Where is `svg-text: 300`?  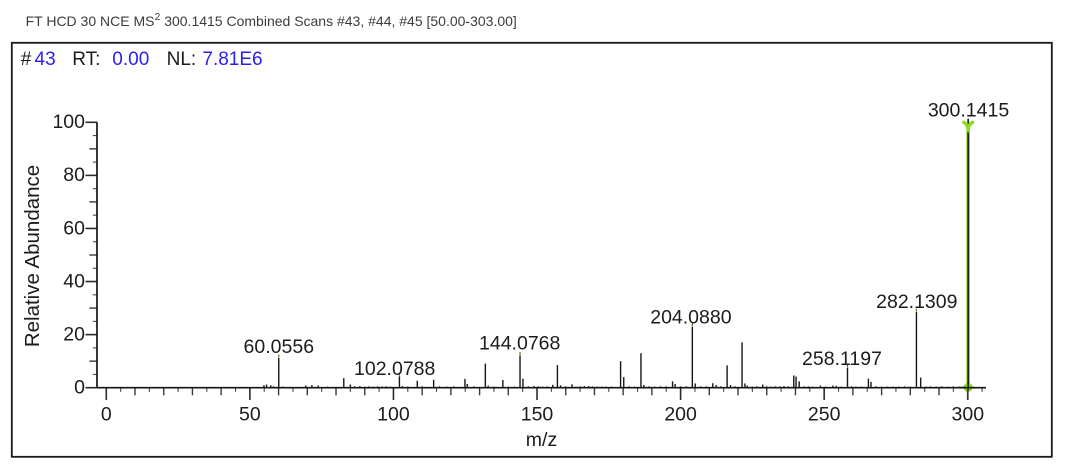 svg-text: 300 is located at coordinates (968, 415).